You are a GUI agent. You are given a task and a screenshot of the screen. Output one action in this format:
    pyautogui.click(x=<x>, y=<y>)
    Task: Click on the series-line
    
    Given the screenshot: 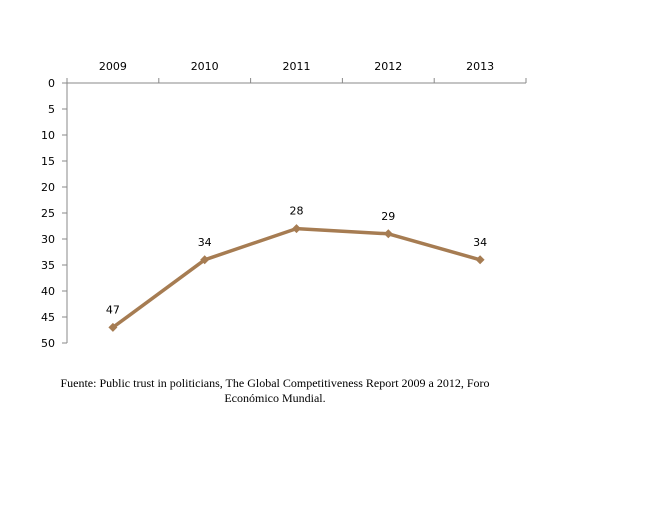 What is the action you would take?
    pyautogui.click(x=296, y=277)
    